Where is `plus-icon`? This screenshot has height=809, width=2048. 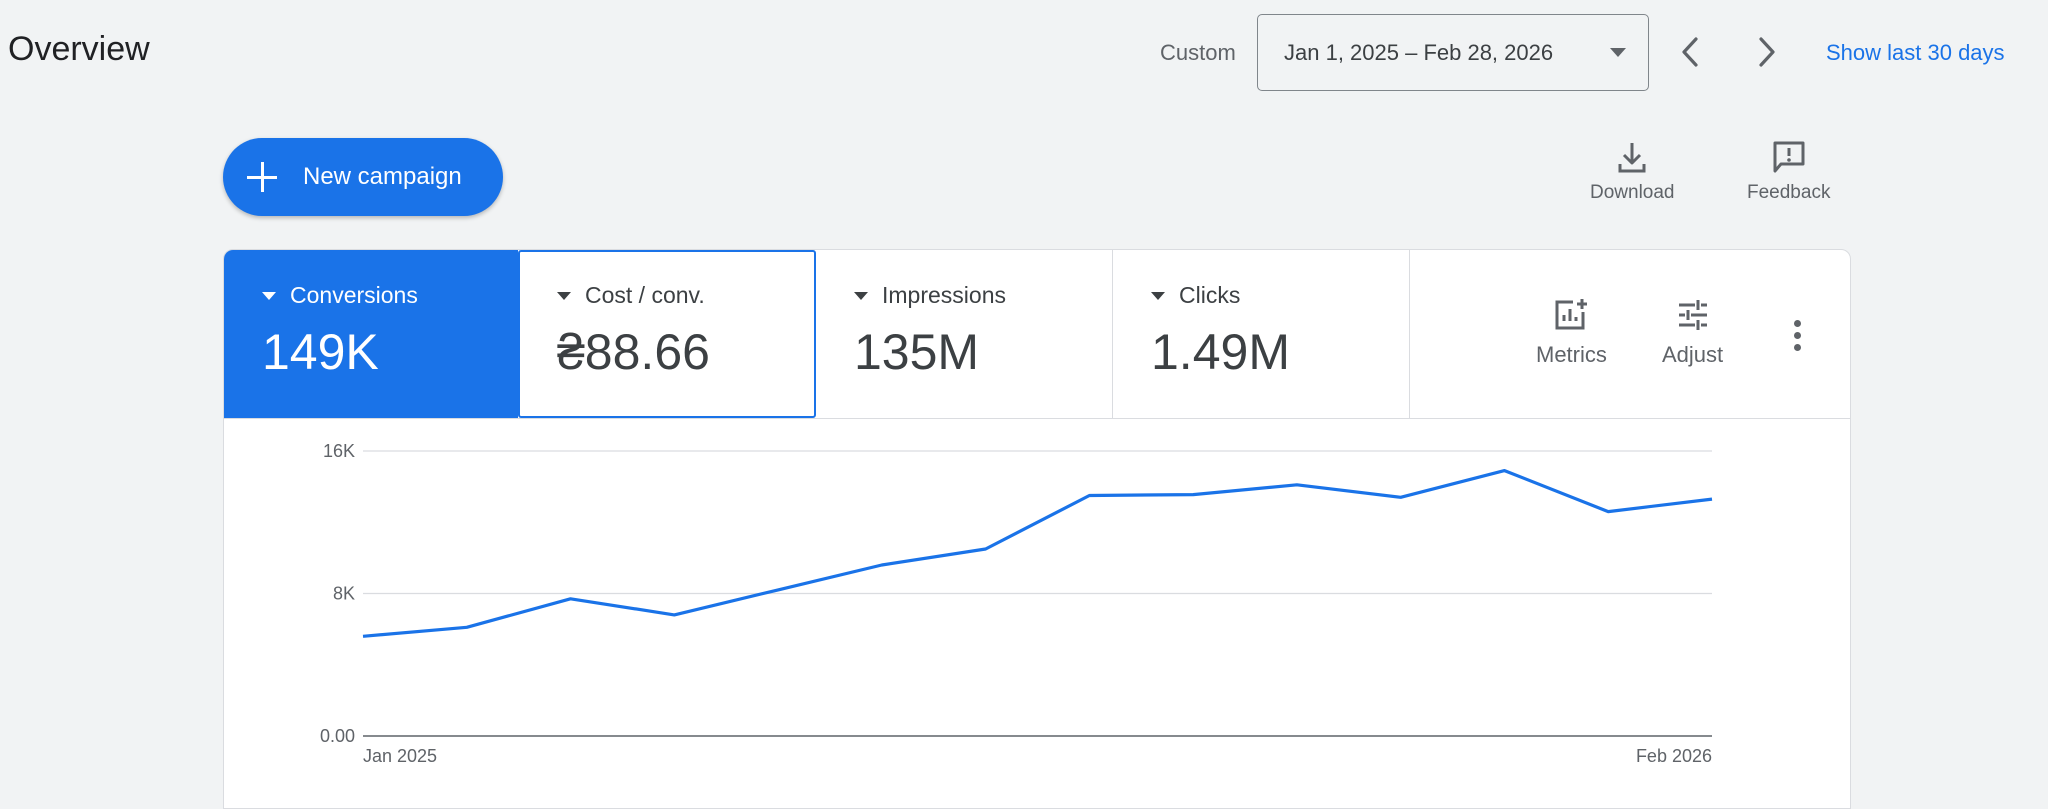
plus-icon is located at coordinates (262, 177).